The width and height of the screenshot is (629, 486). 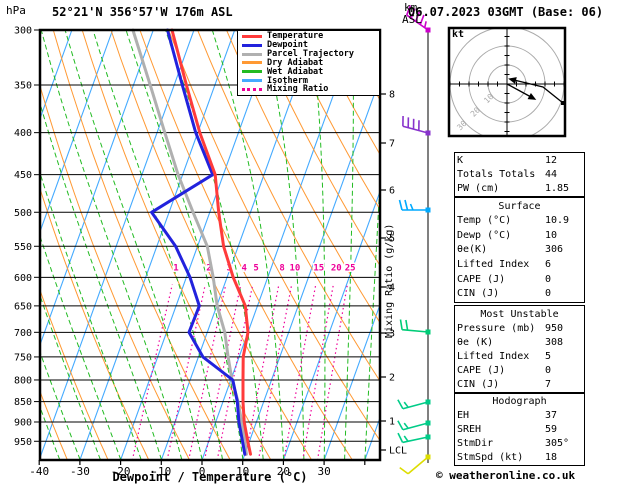 I want to click on km-tick-label: 8, so click(x=392, y=95).